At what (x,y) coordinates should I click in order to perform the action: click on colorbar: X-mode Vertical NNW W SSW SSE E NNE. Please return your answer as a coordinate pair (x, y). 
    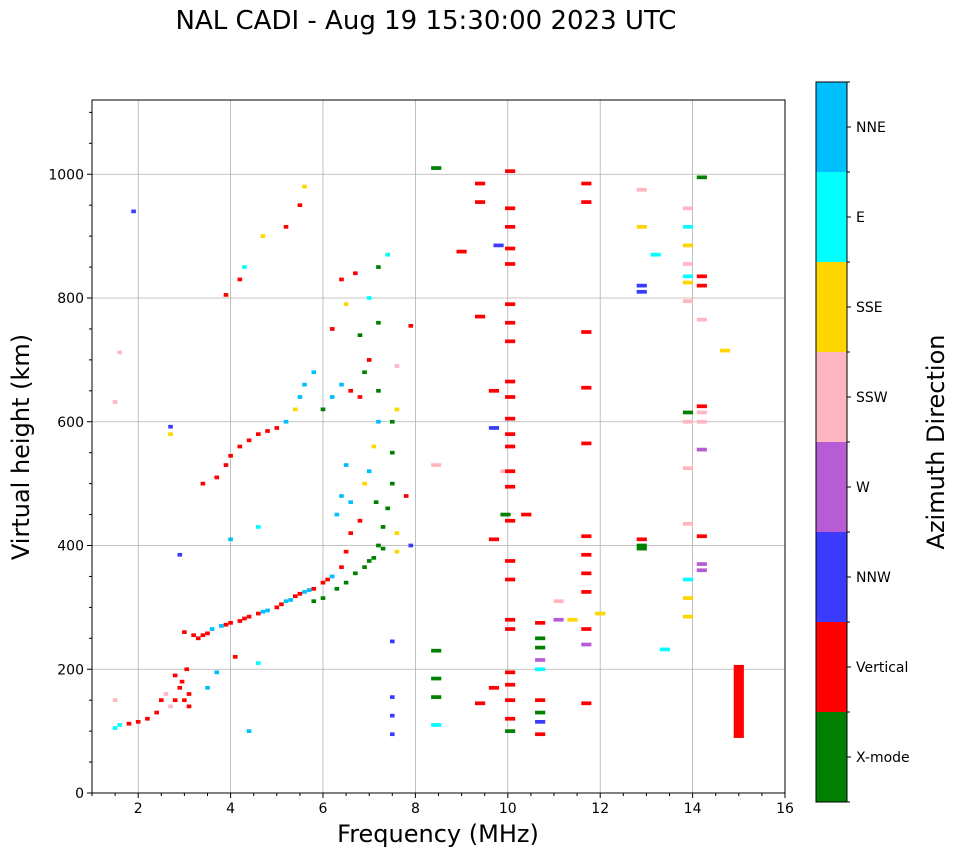
    Looking at the image, I should click on (862, 442).